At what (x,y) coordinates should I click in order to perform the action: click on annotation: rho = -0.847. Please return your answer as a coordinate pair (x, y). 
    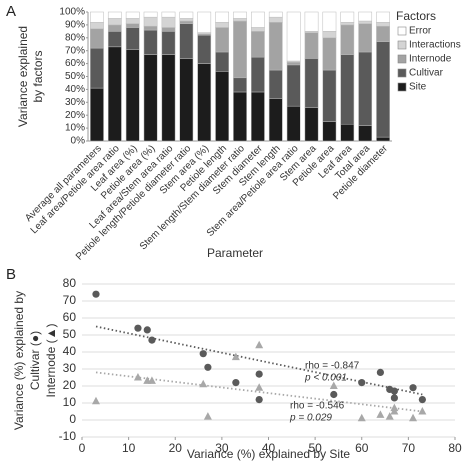
    Looking at the image, I should click on (332, 366).